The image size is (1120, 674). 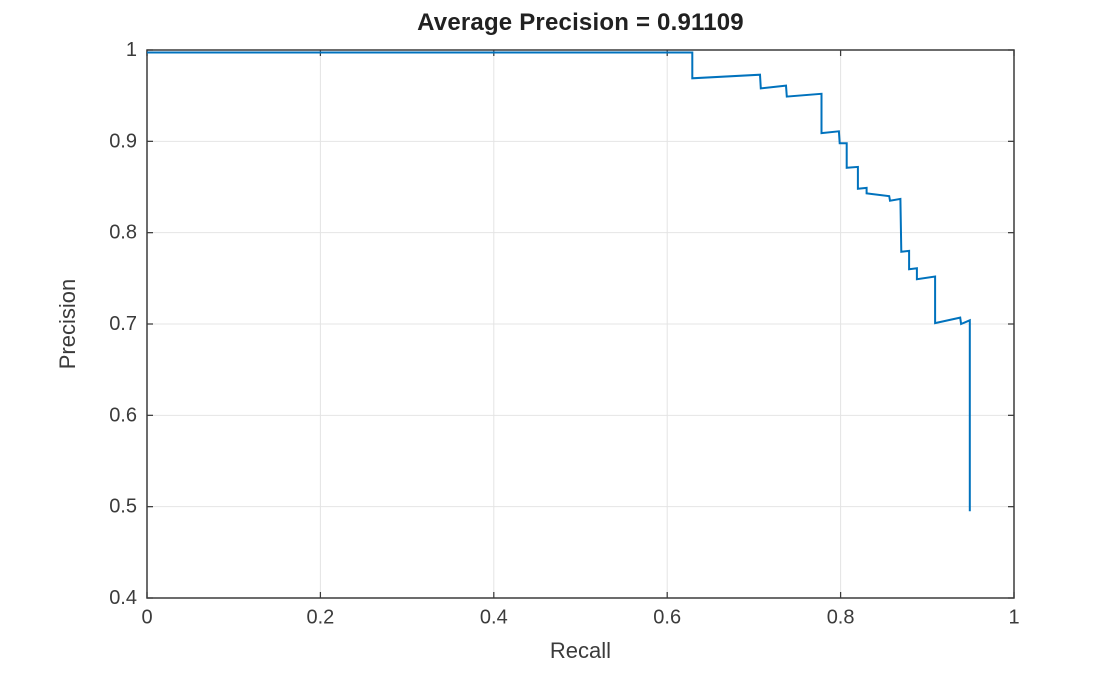 I want to click on x-tick-label: 0, so click(x=146, y=618).